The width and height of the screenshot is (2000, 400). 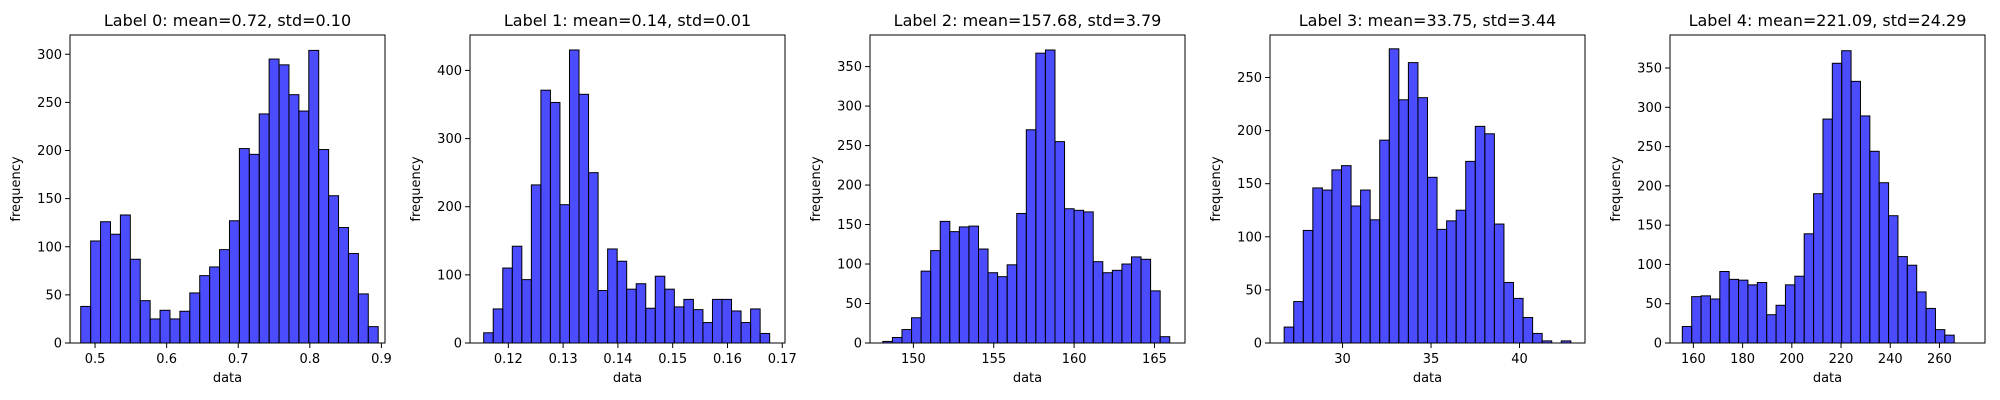 What do you see at coordinates (913, 359) in the screenshot?
I see `x-tick-label: 150` at bounding box center [913, 359].